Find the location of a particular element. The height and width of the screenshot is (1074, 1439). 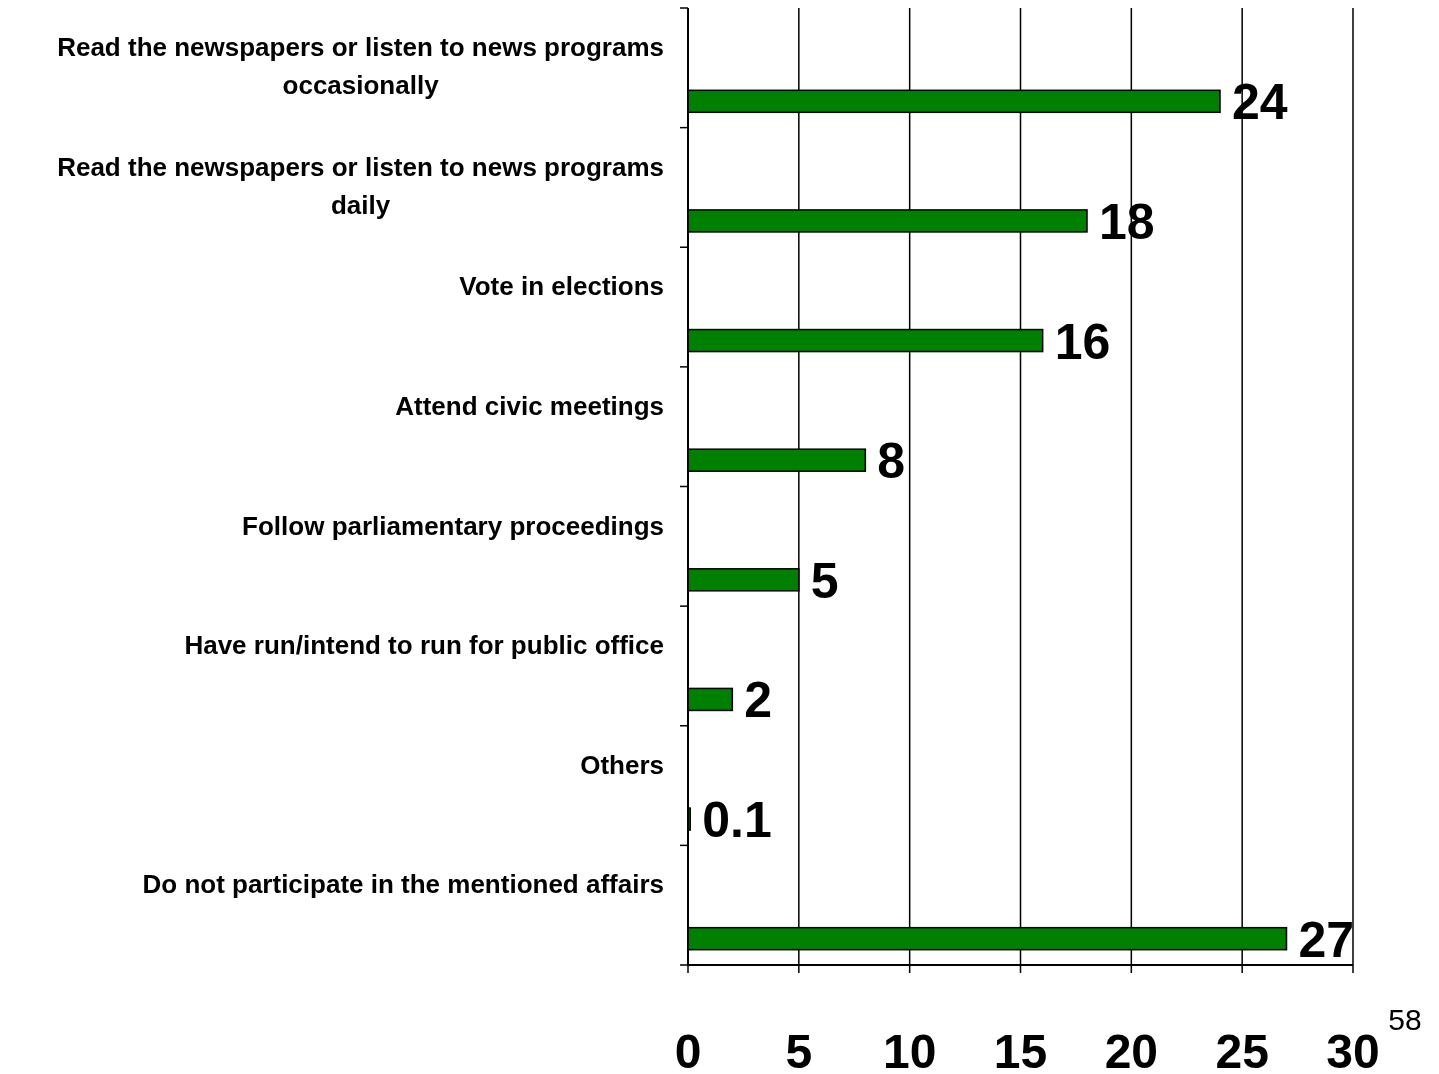

y-tick-label: Read the newspapers or listen to news programs daily is located at coordinates (360, 185).